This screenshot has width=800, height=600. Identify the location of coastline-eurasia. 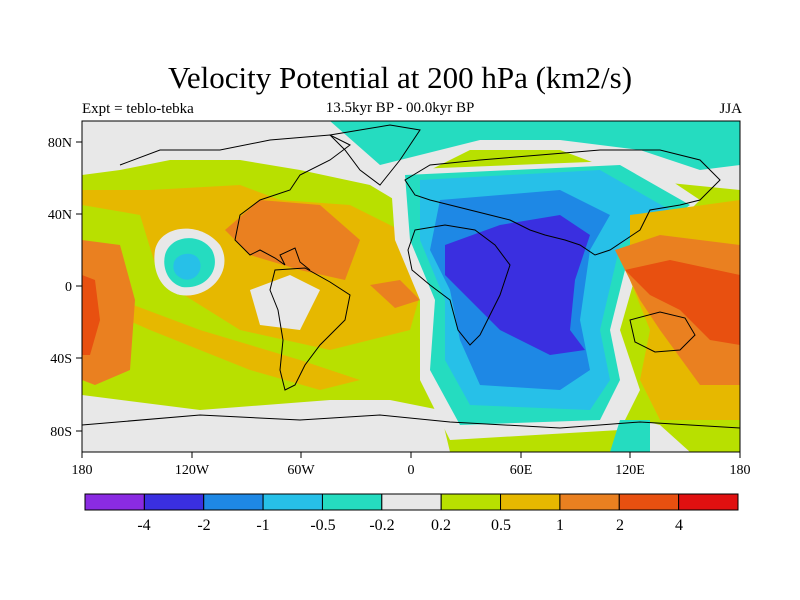
(562, 202).